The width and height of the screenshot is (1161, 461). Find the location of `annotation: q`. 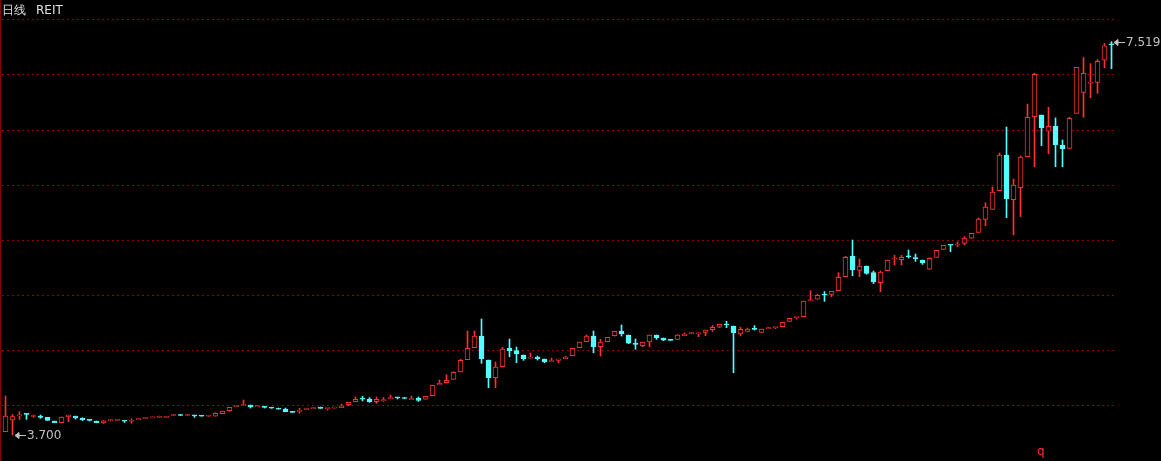

annotation: q is located at coordinates (1041, 451).